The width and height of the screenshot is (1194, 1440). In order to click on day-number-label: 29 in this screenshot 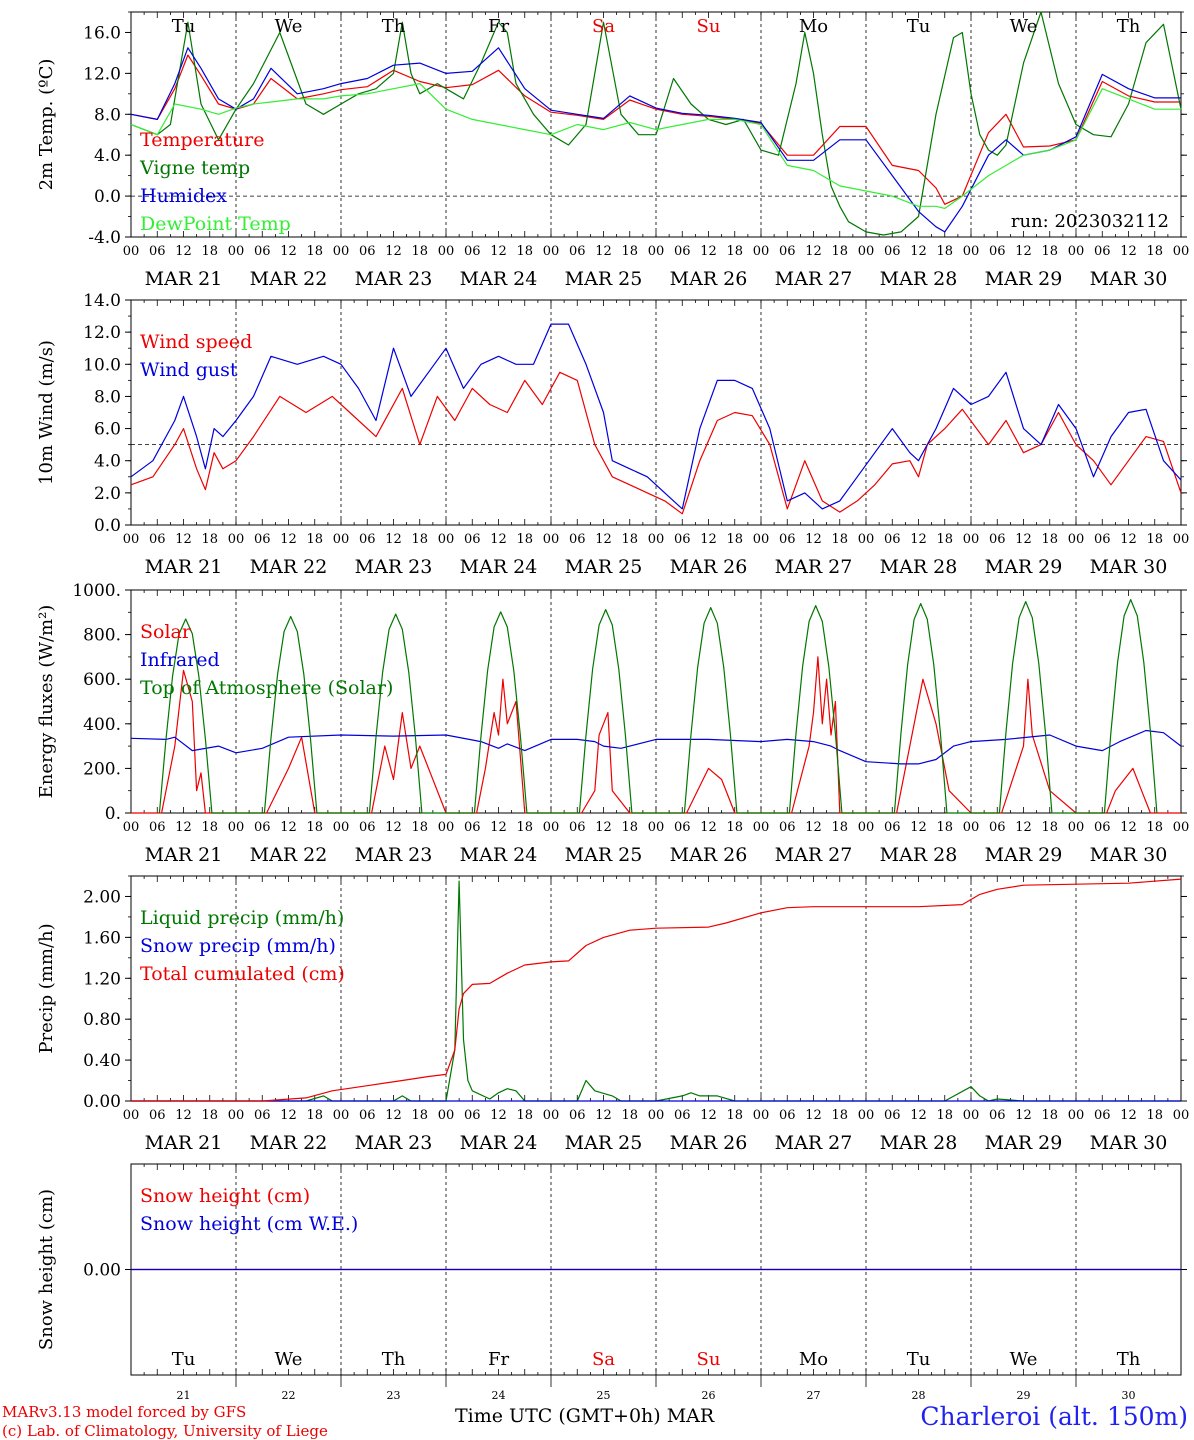, I will do `click(1024, 1395)`.